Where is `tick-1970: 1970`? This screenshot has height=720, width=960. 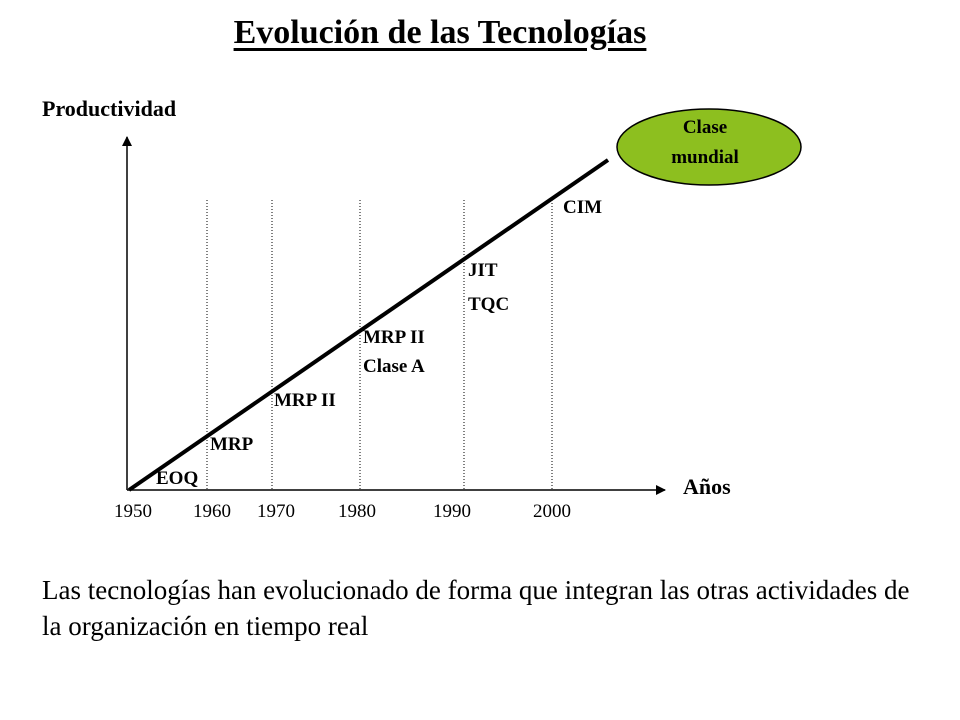 tick-1970: 1970 is located at coordinates (276, 511).